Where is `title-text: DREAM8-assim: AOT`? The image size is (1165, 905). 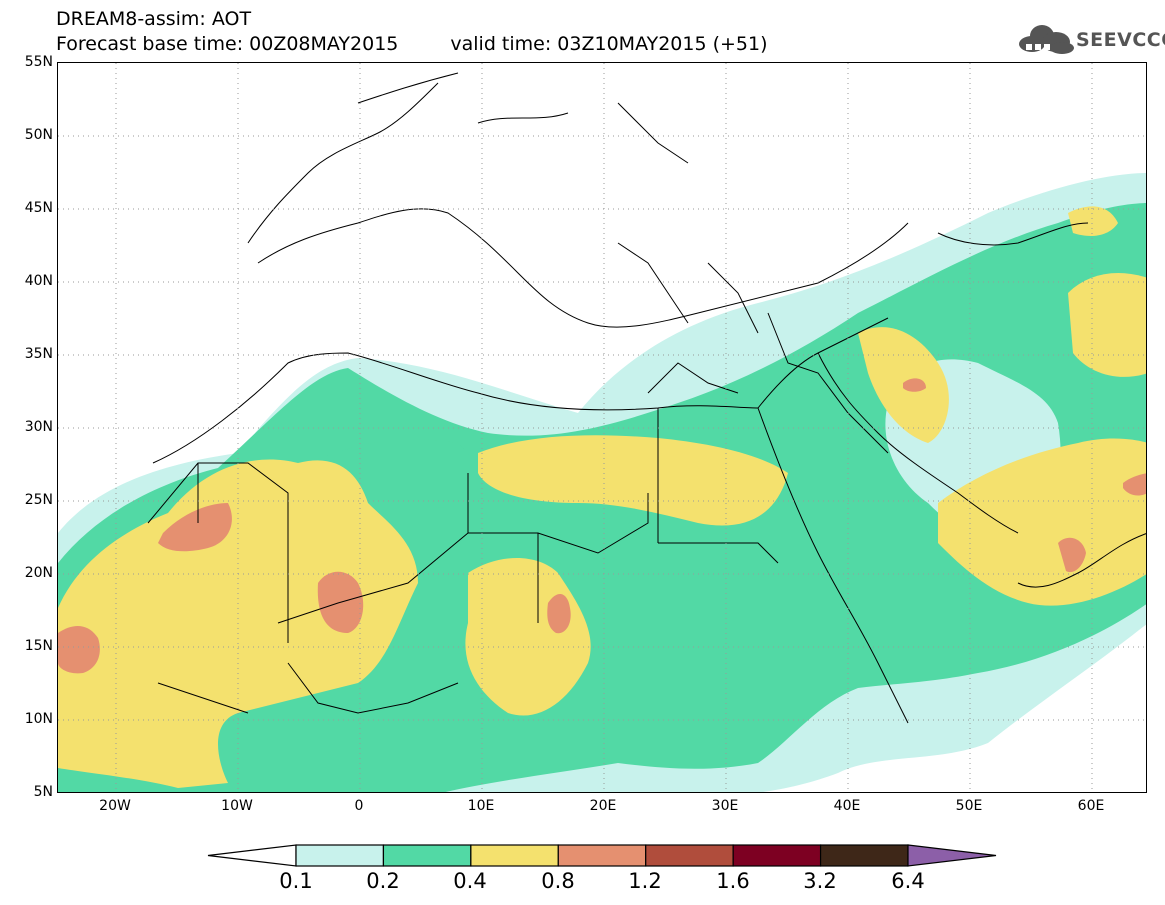
title-text: DREAM8-assim: AOT is located at coordinates (154, 19).